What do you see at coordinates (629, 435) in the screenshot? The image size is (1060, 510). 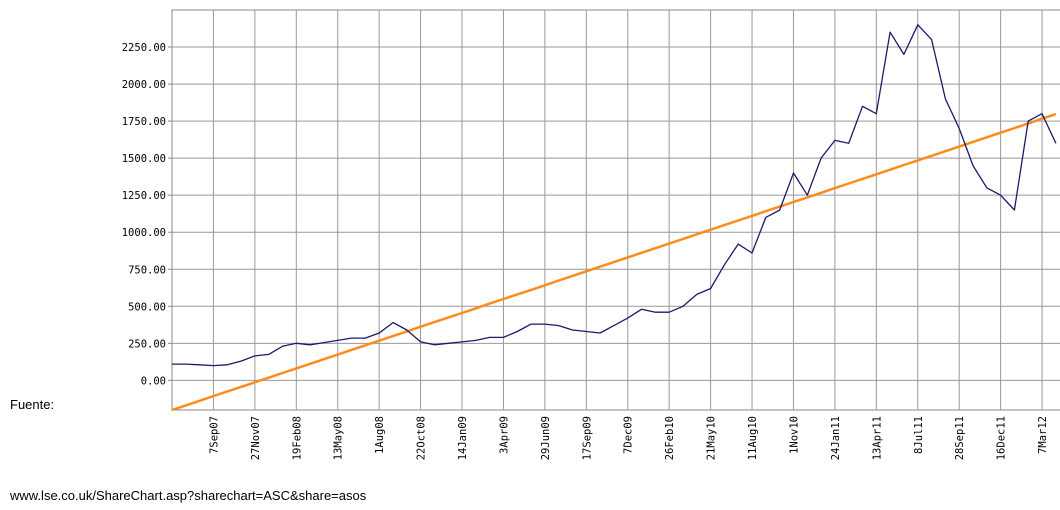 I see `x-tick-label: 7Dec09` at bounding box center [629, 435].